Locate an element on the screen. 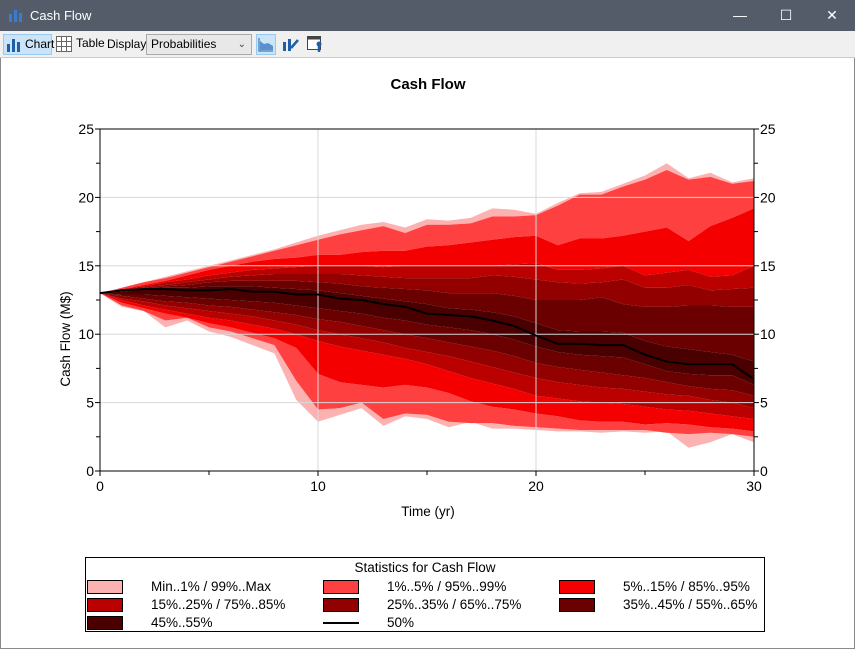  legend-label: 1%..5% / 95%..99% is located at coordinates (447, 586).